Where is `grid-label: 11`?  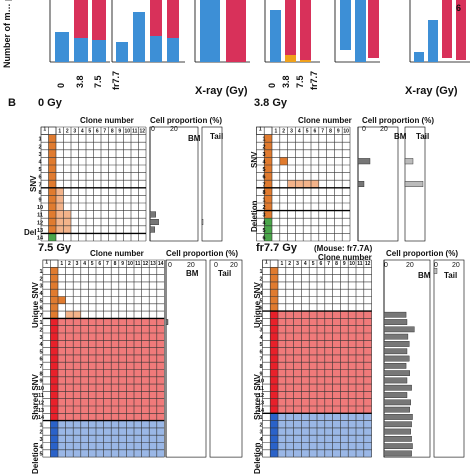 grid-label: 11 is located at coordinates (41, 396).